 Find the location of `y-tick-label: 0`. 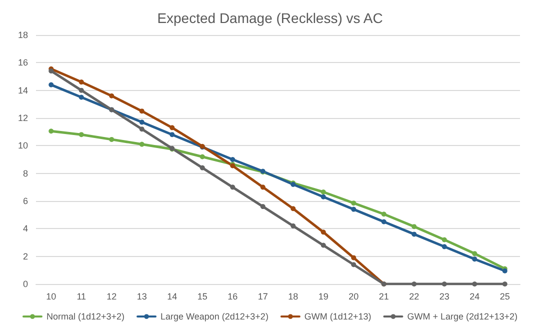

y-tick-label: 0 is located at coordinates (25, 284).